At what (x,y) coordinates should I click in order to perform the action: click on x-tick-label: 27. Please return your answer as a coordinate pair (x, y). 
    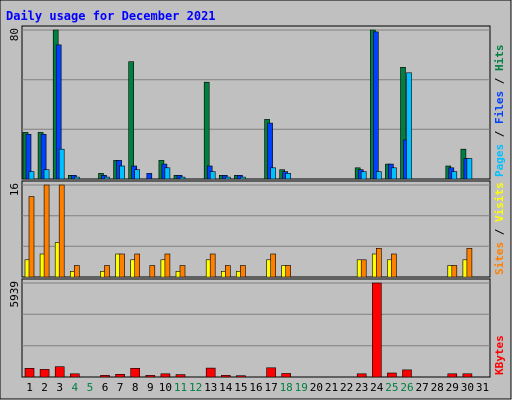
    Looking at the image, I should click on (421, 387).